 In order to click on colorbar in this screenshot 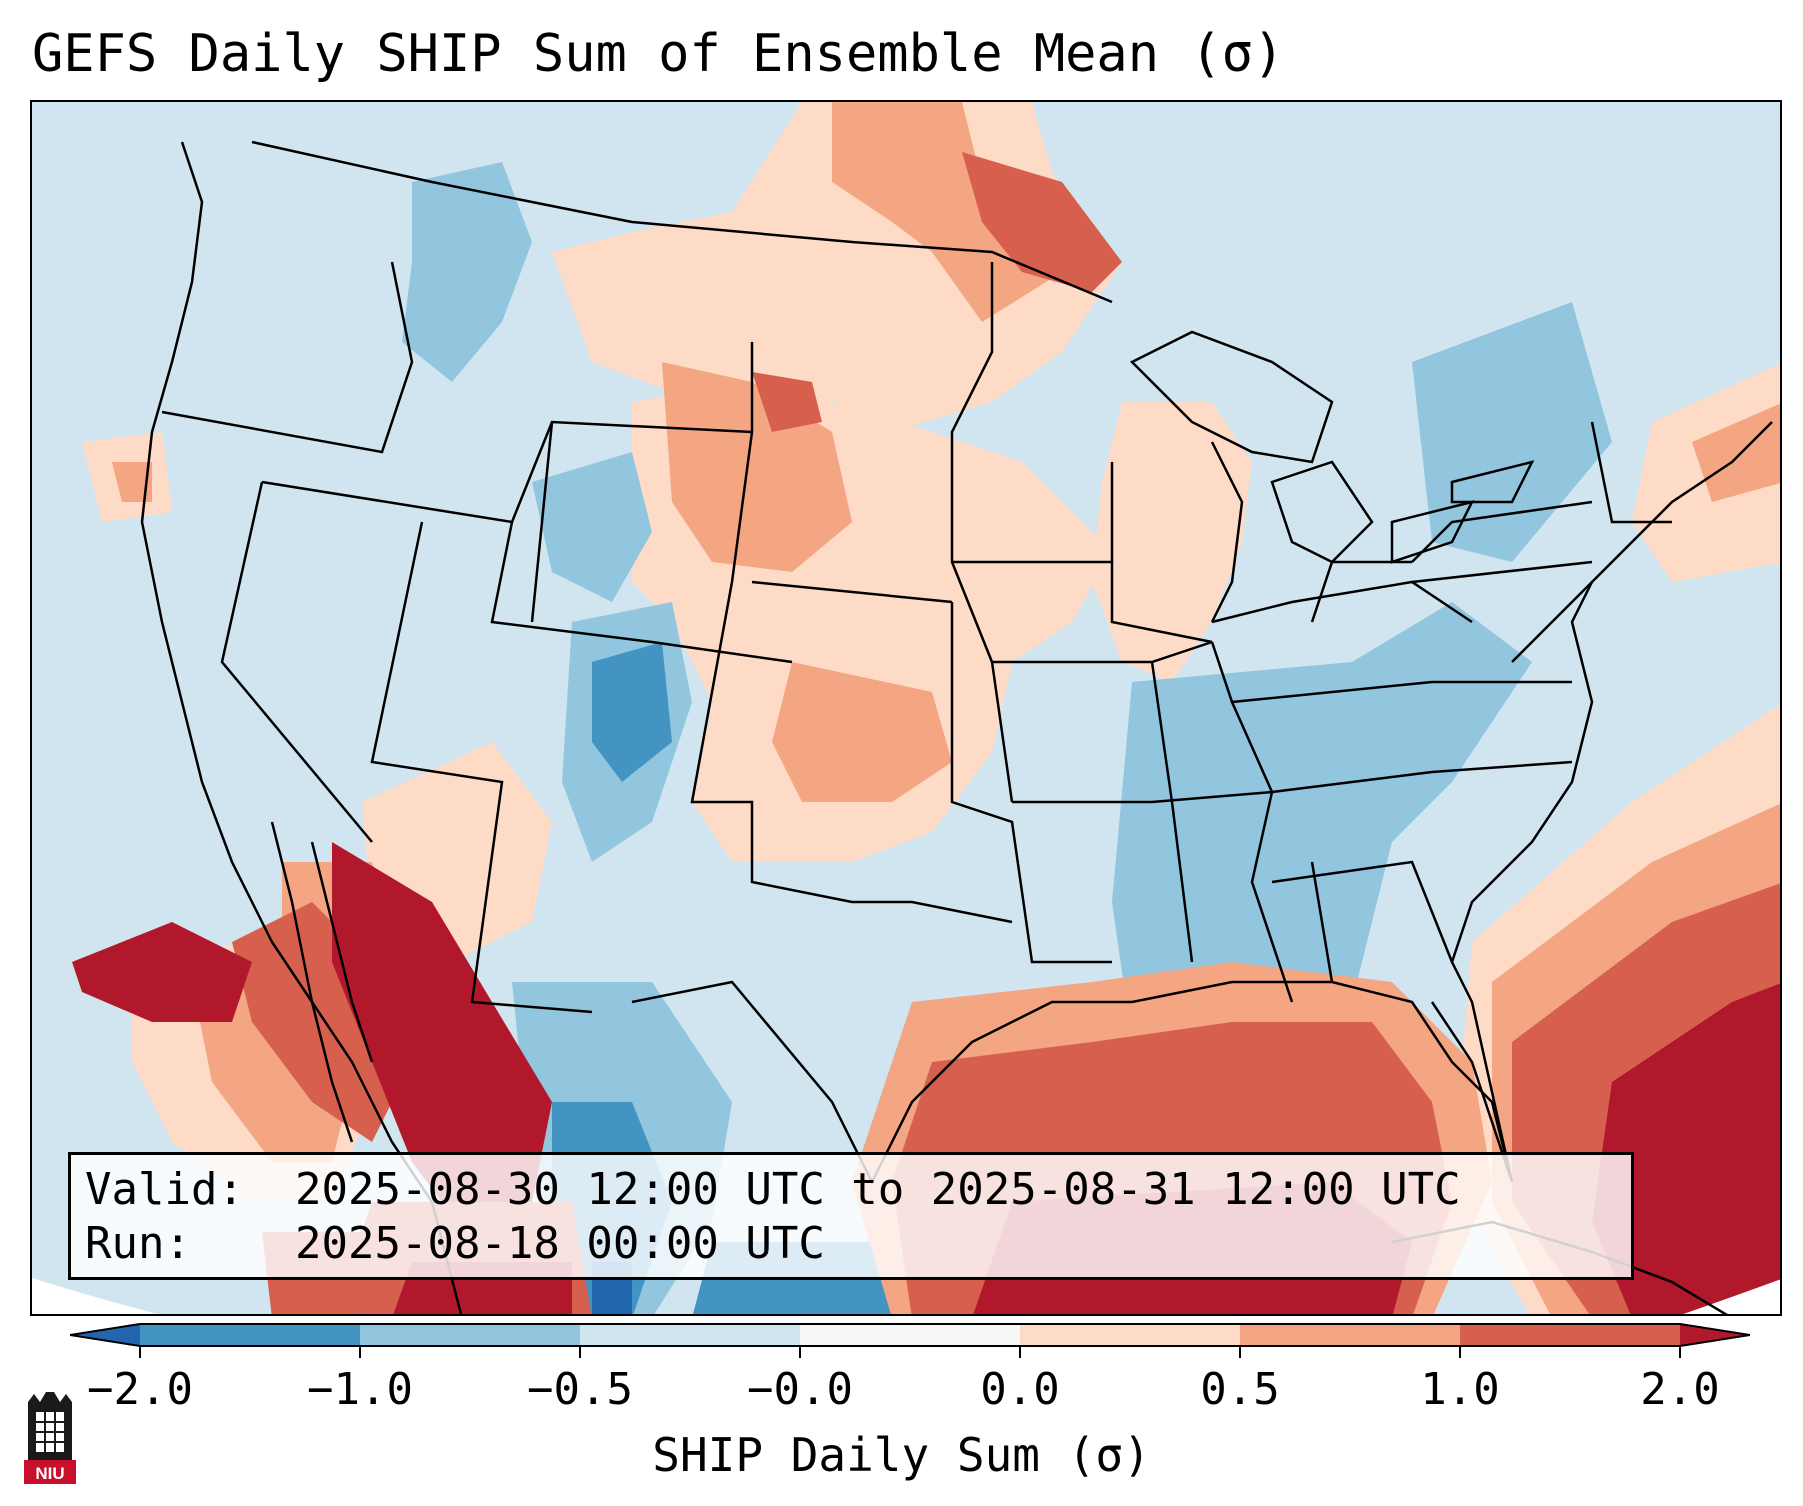, I will do `click(910, 1340)`.